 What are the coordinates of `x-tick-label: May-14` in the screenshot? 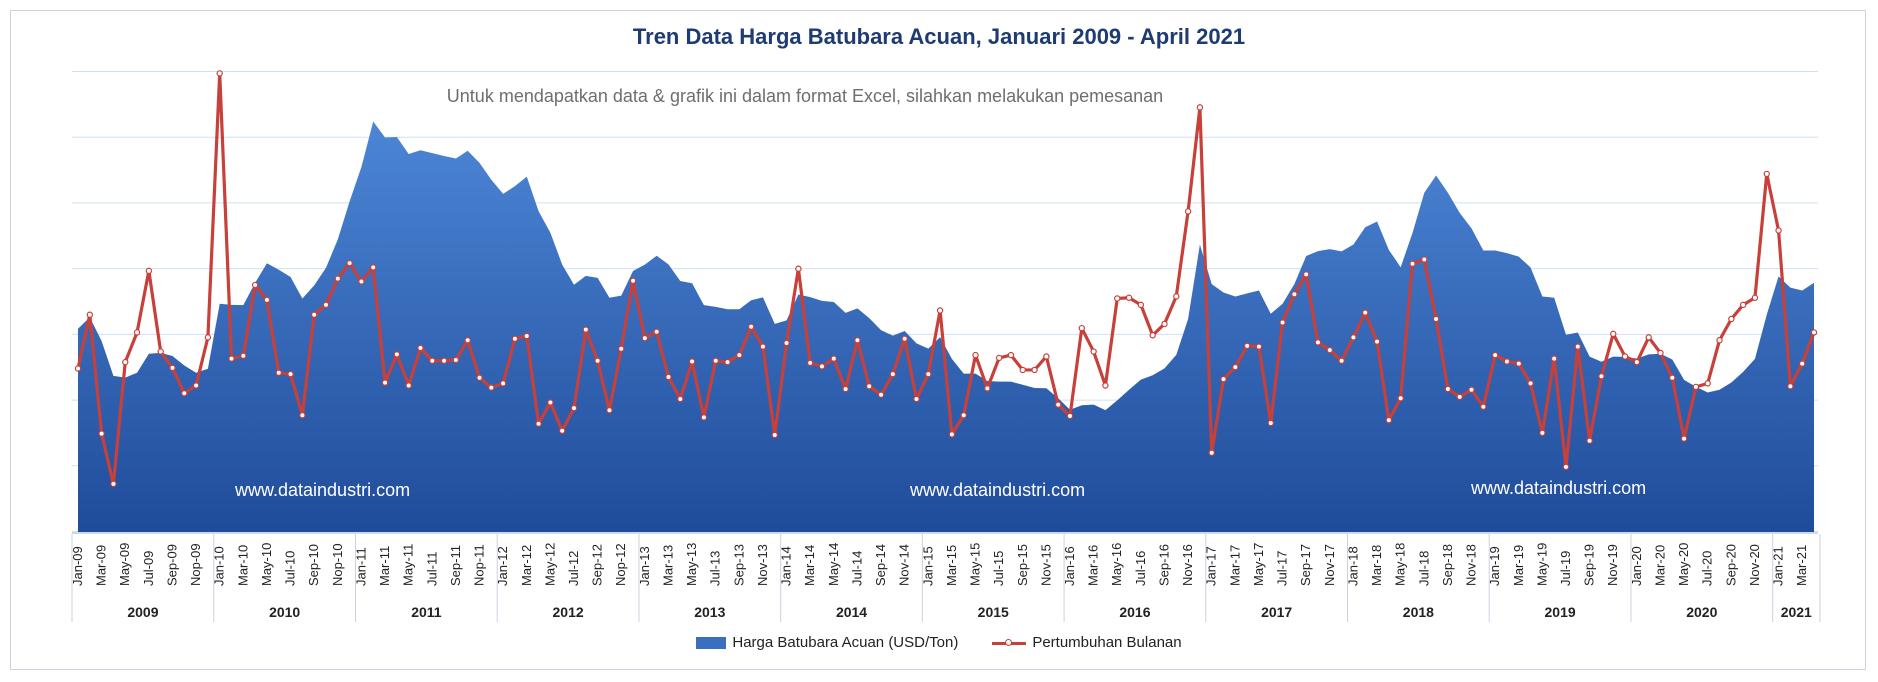 It's located at (833, 564).